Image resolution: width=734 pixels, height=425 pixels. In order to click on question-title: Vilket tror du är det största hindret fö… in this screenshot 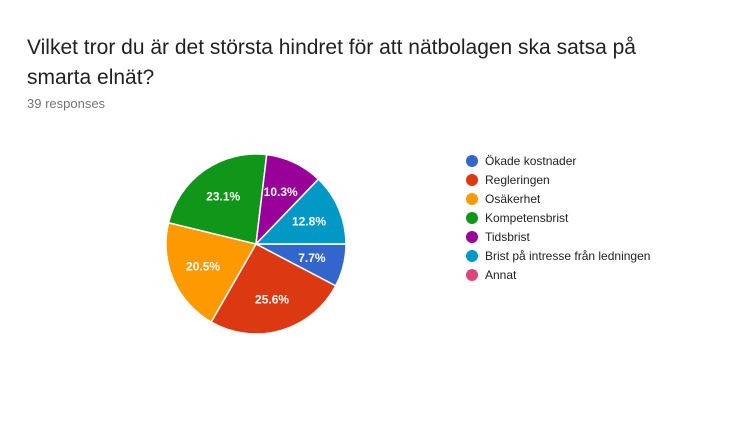, I will do `click(331, 62)`.